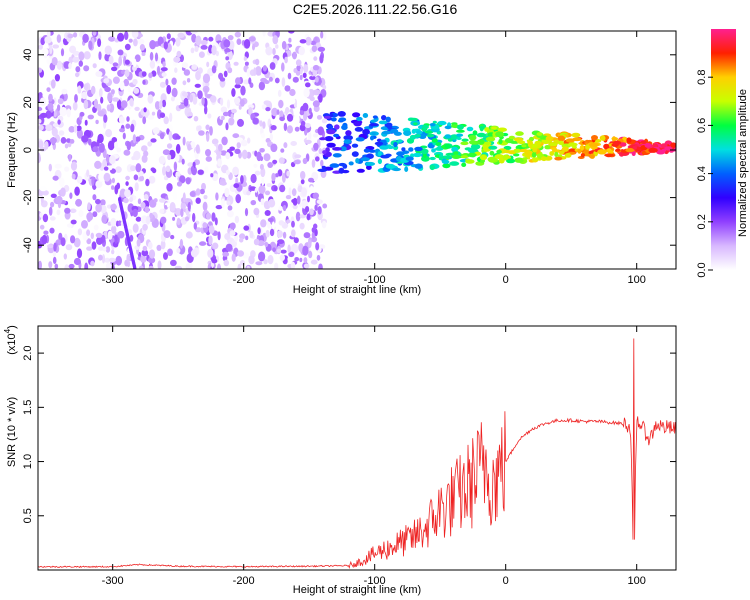 The width and height of the screenshot is (750, 600). I want to click on x-tick-label: 100, so click(637, 280).